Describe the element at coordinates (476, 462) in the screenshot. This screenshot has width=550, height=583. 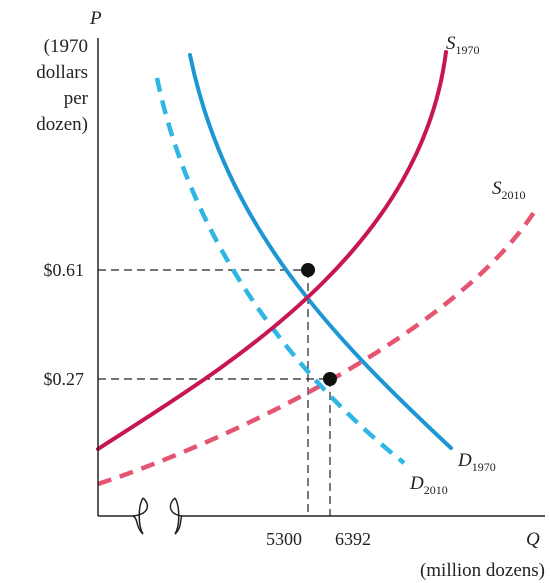
I see `label-d1970: D1970` at that location.